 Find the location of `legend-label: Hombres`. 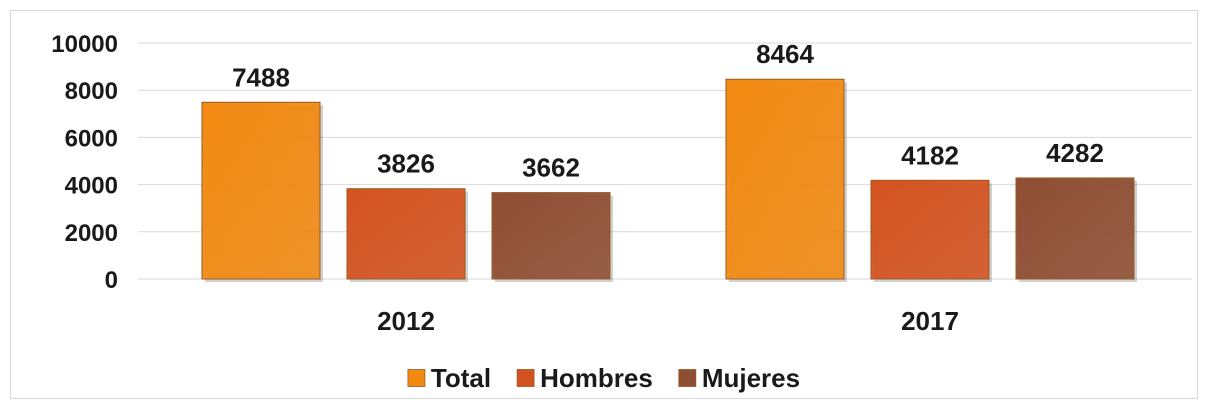

legend-label: Hombres is located at coordinates (596, 378).